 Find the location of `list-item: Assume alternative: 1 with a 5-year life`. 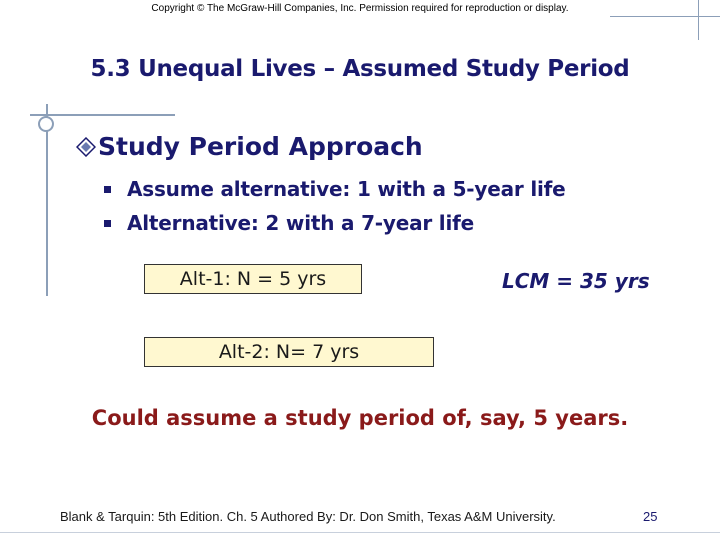

list-item: Assume alternative: 1 with a 5-year life is located at coordinates (335, 189).